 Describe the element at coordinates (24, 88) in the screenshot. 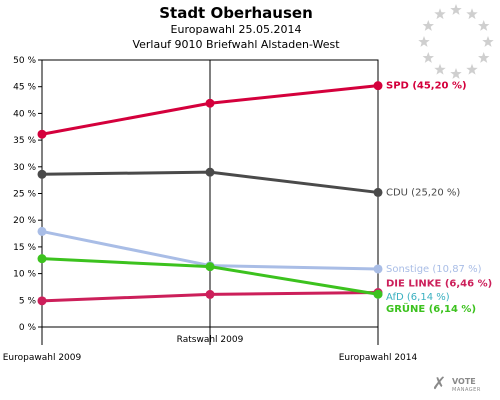

I see `y-tick-label: 45 %` at that location.